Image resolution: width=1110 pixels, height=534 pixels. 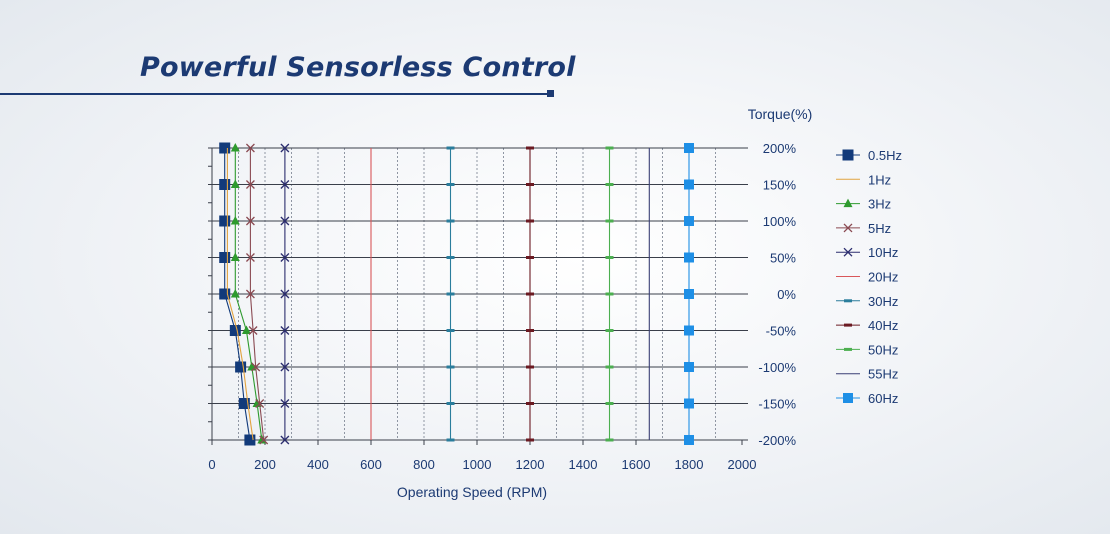 I want to click on legend-item: 10Hz, so click(x=867, y=252).